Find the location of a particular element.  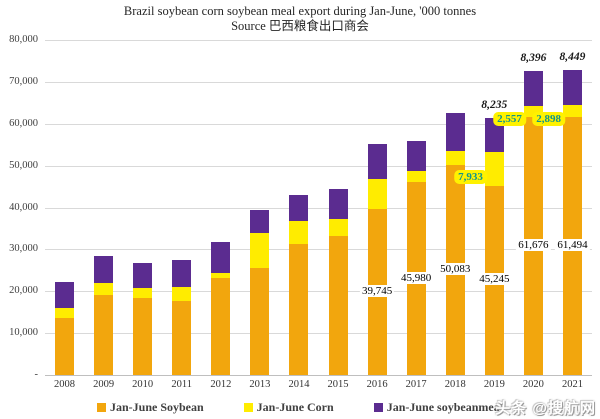

corn-value-label: 7,933 is located at coordinates (470, 176).